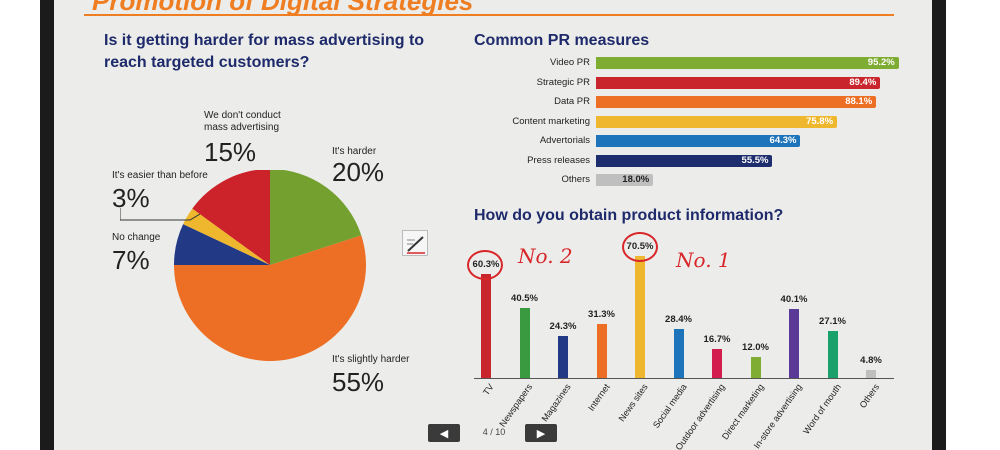 This screenshot has width=1000, height=450. What do you see at coordinates (832, 322) in the screenshot?
I see `info-bar-value: 27.1%` at bounding box center [832, 322].